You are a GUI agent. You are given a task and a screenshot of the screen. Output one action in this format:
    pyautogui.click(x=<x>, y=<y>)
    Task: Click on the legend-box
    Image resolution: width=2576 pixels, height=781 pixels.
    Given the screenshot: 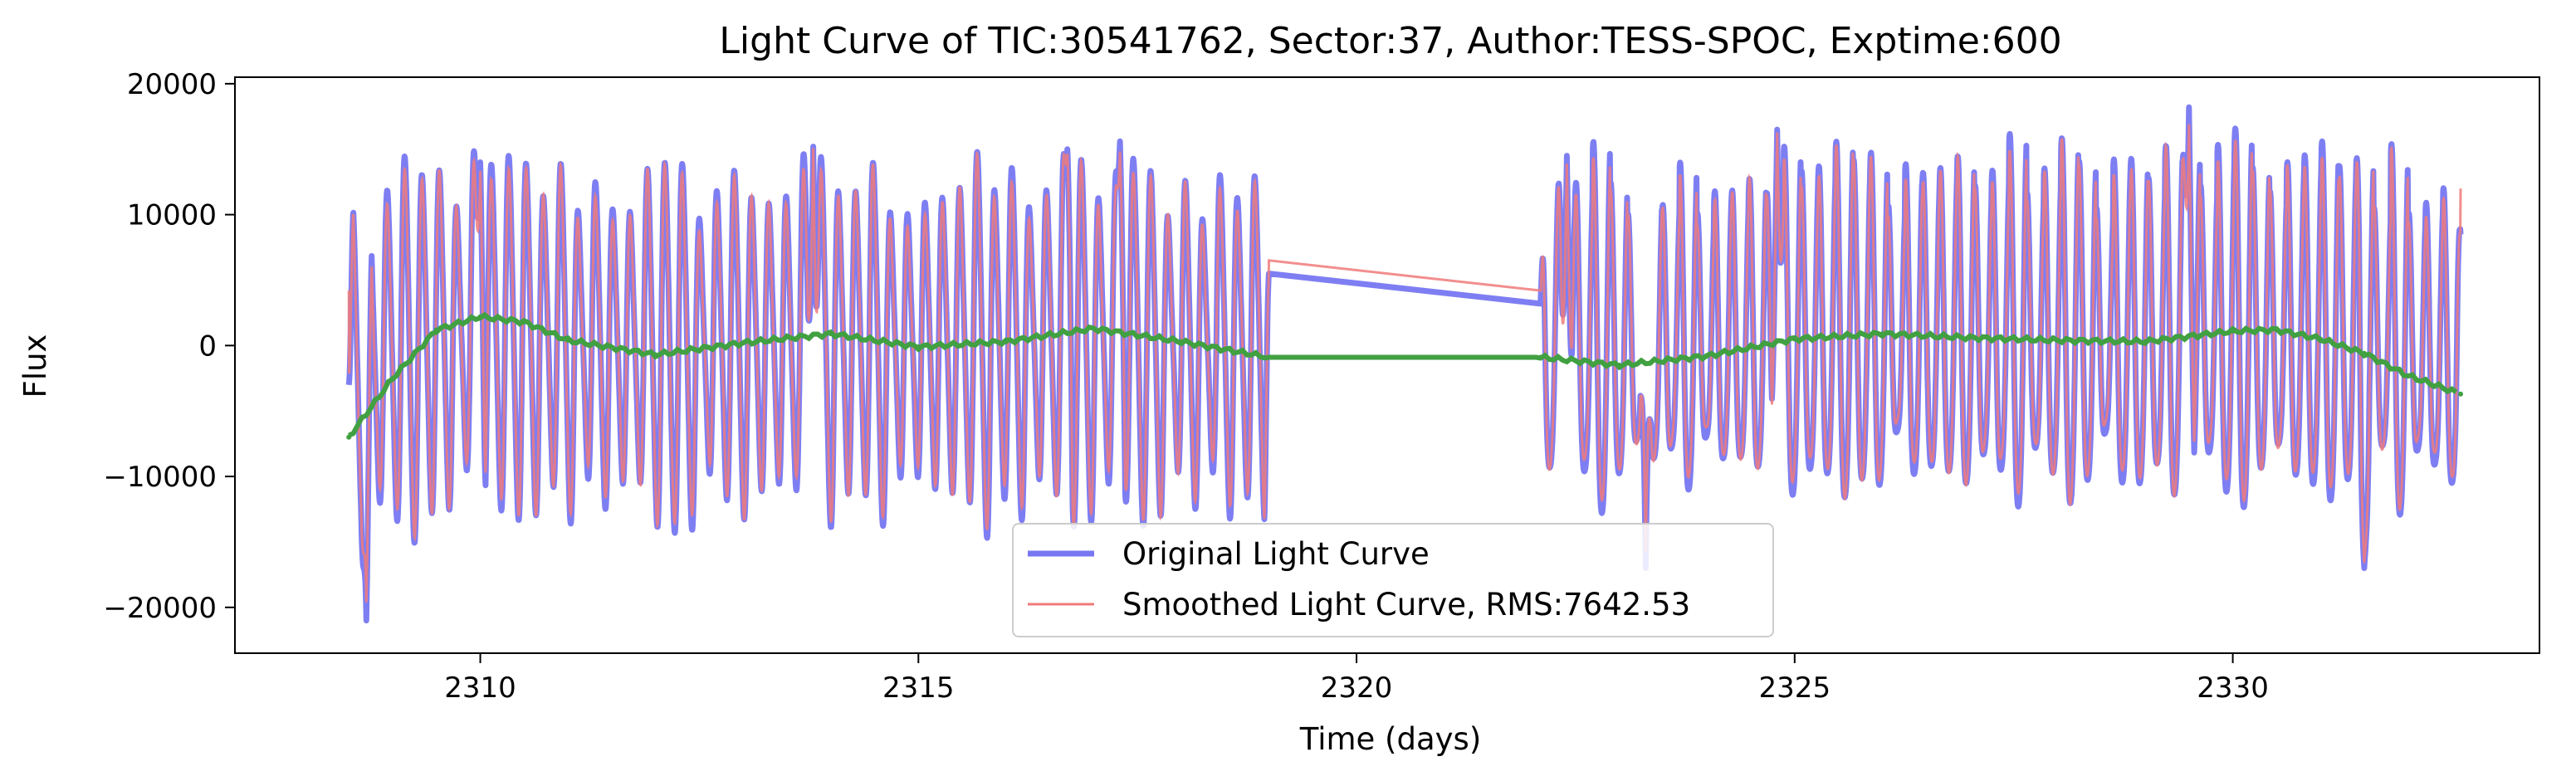 What is the action you would take?
    pyautogui.click(x=1393, y=580)
    